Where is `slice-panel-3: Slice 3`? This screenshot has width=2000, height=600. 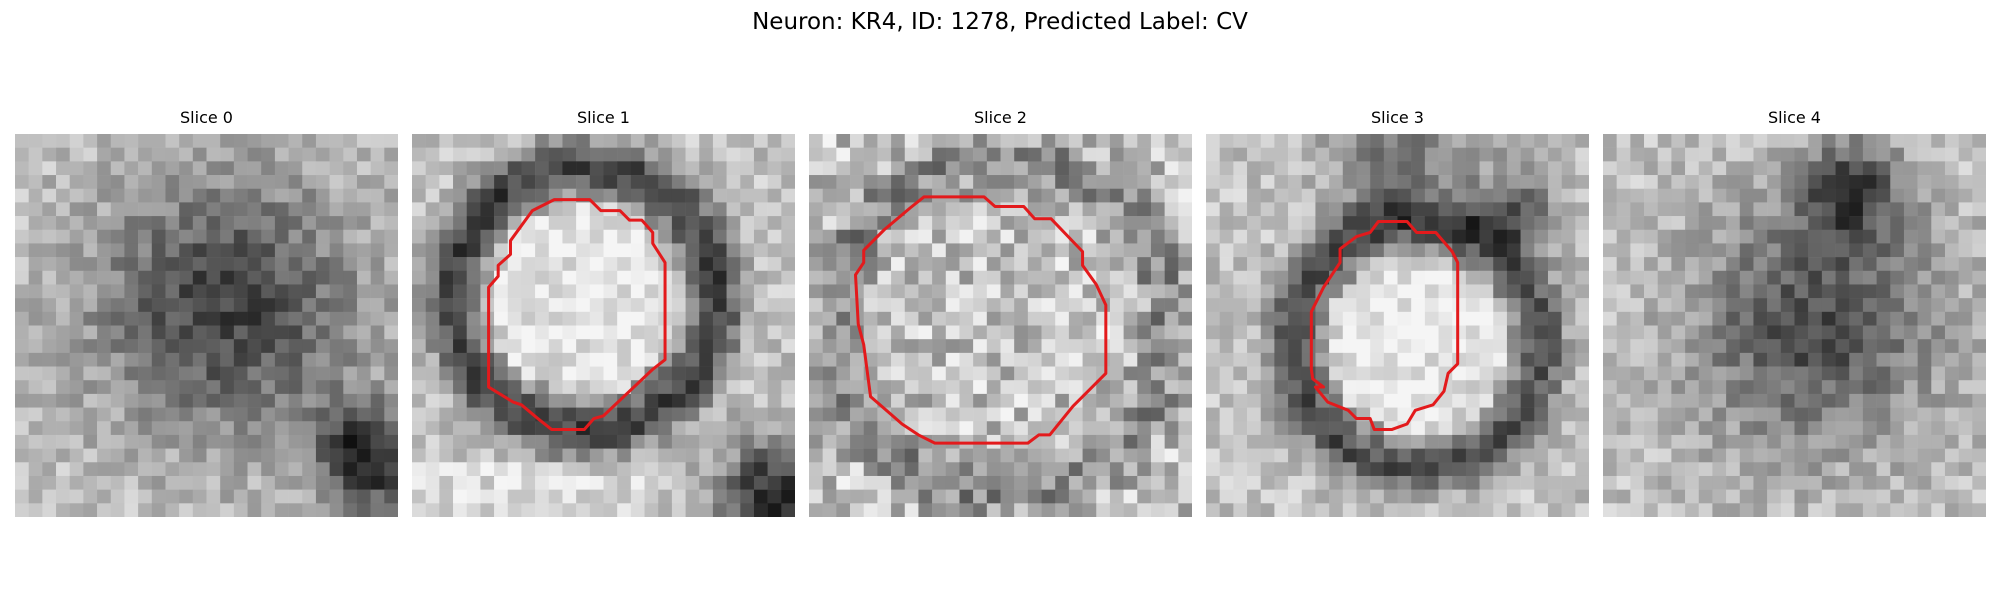
slice-panel-3: Slice 3 is located at coordinates (1397, 315).